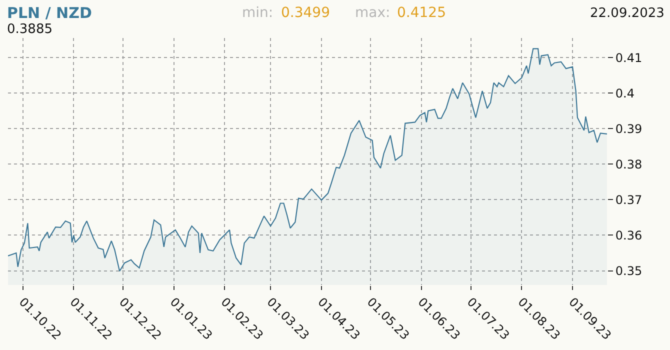  I want to click on y-tick-label: 0.37, so click(628, 199).